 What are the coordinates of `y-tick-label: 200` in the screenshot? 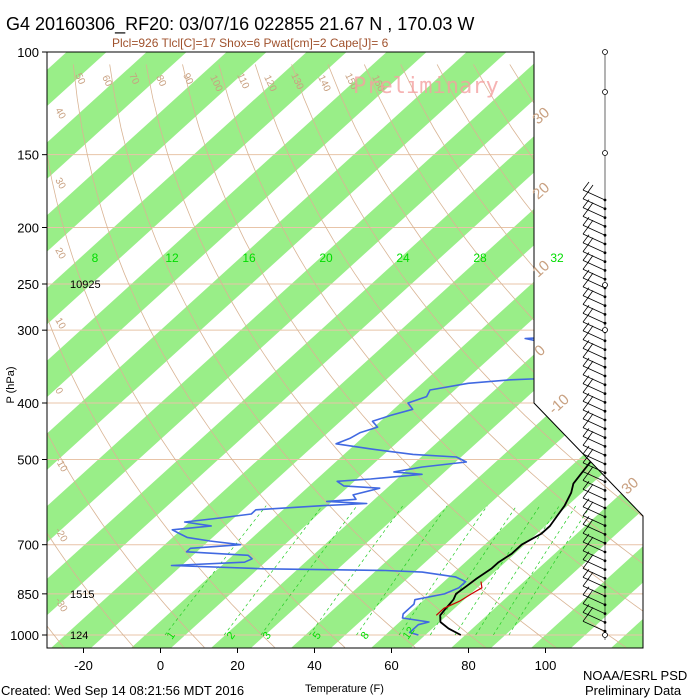 It's located at (28, 228).